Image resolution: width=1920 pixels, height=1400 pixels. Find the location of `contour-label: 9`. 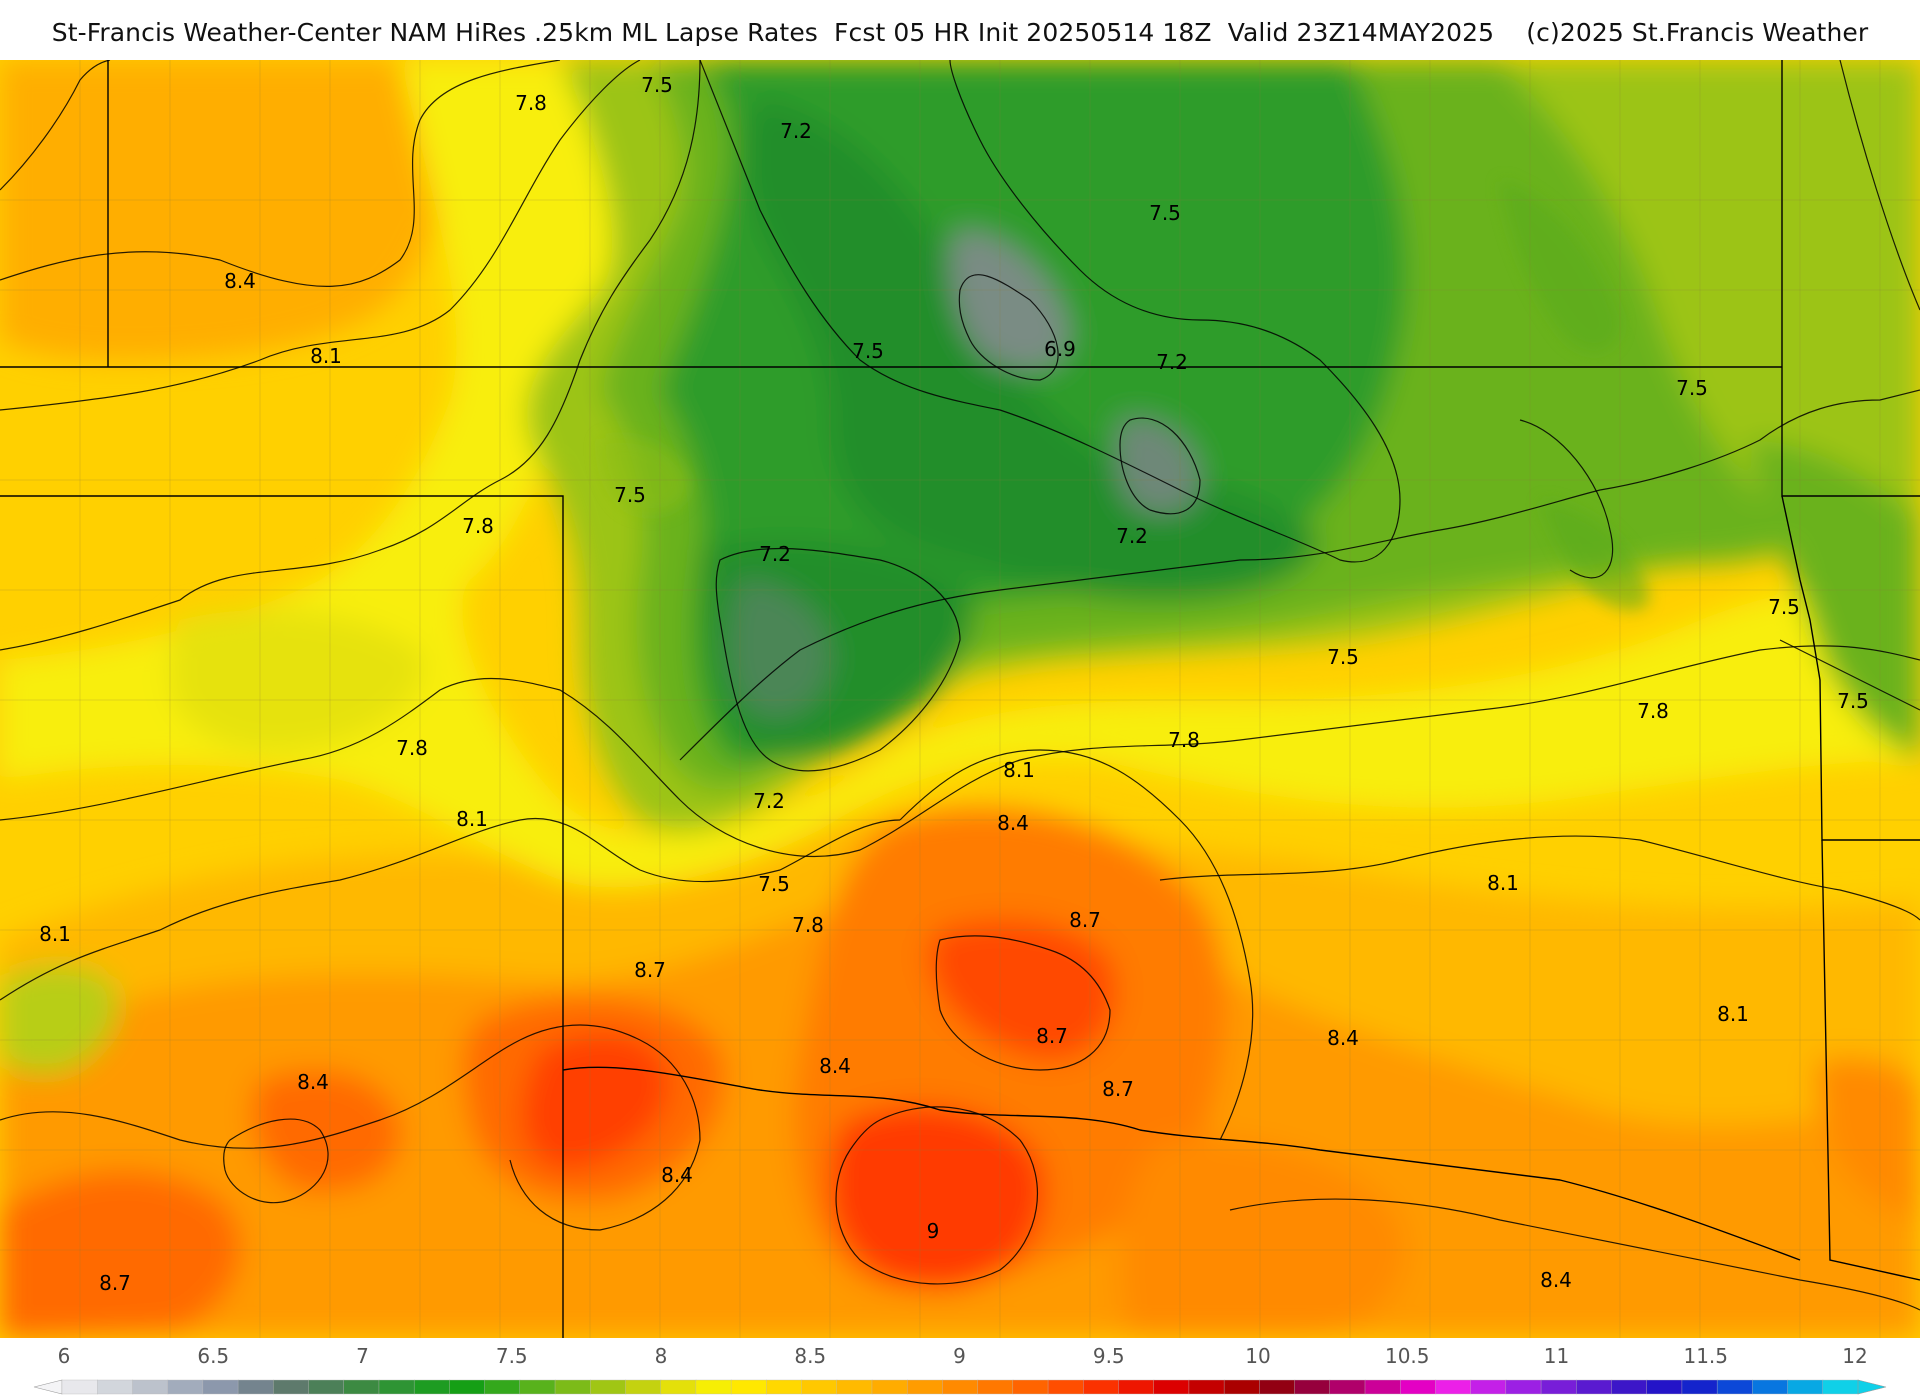

contour-label: 9 is located at coordinates (933, 1231).